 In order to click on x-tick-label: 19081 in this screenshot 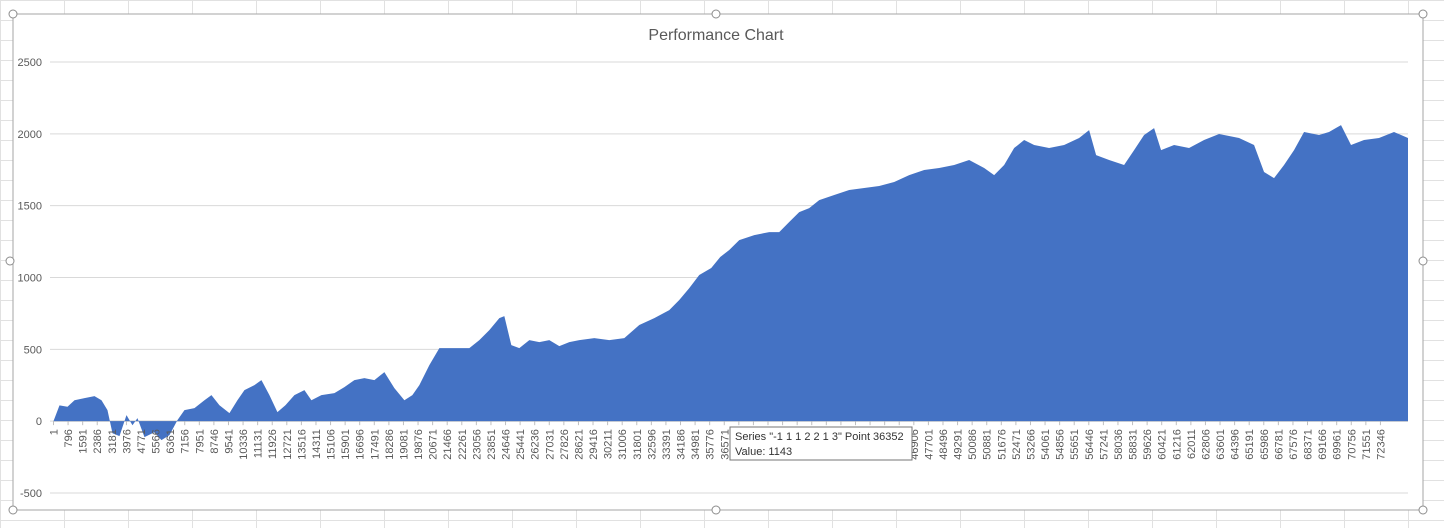, I will do `click(404, 444)`.